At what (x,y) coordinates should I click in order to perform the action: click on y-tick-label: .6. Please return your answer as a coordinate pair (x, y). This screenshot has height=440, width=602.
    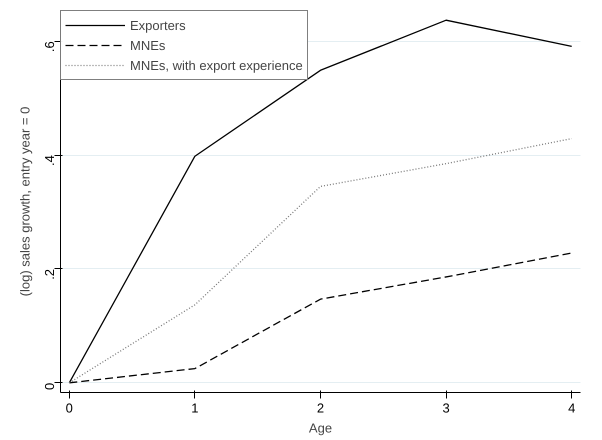
    Looking at the image, I should click on (49, 46).